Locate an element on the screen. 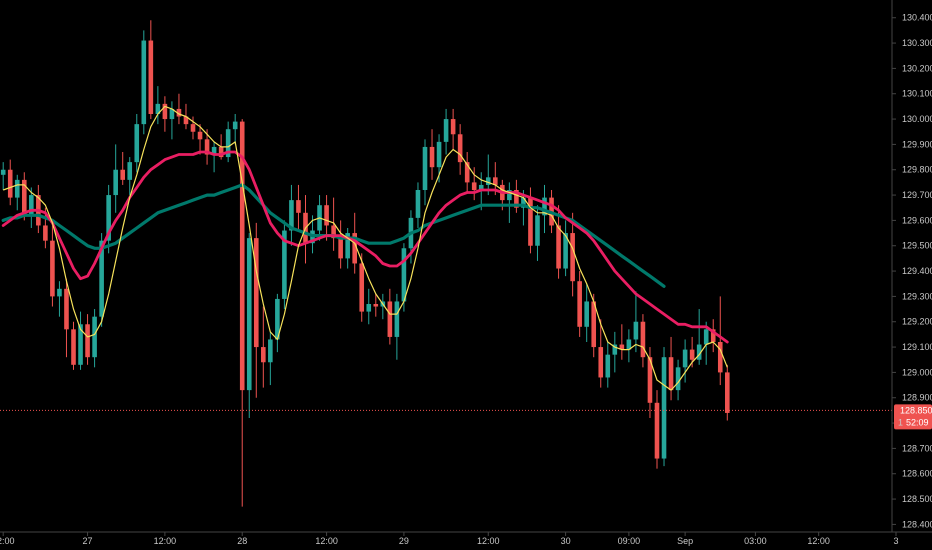 This screenshot has height=550, width=932. time-tick-label: 03:00 is located at coordinates (755, 541).